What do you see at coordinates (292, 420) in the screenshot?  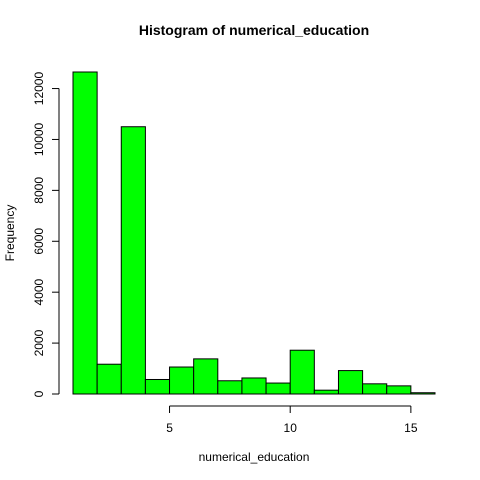 I see `x-axis: 5 10 15` at bounding box center [292, 420].